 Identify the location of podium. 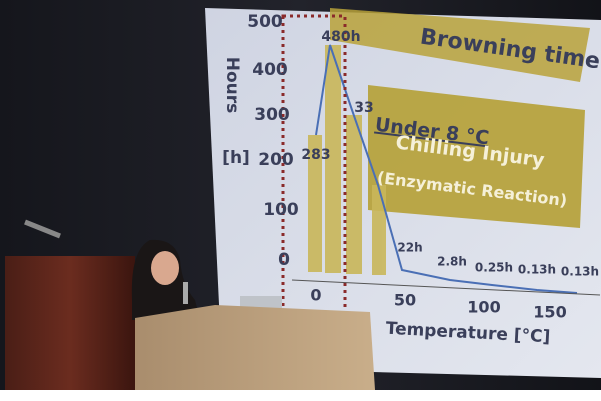
(70, 323).